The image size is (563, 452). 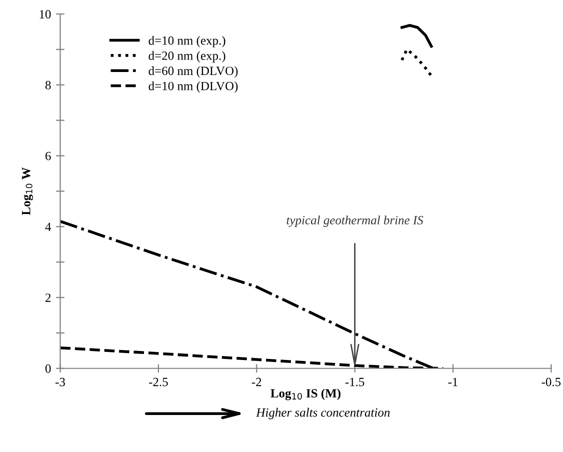 I want to click on legend-label: d=10 nm (DLVO), so click(x=193, y=87).